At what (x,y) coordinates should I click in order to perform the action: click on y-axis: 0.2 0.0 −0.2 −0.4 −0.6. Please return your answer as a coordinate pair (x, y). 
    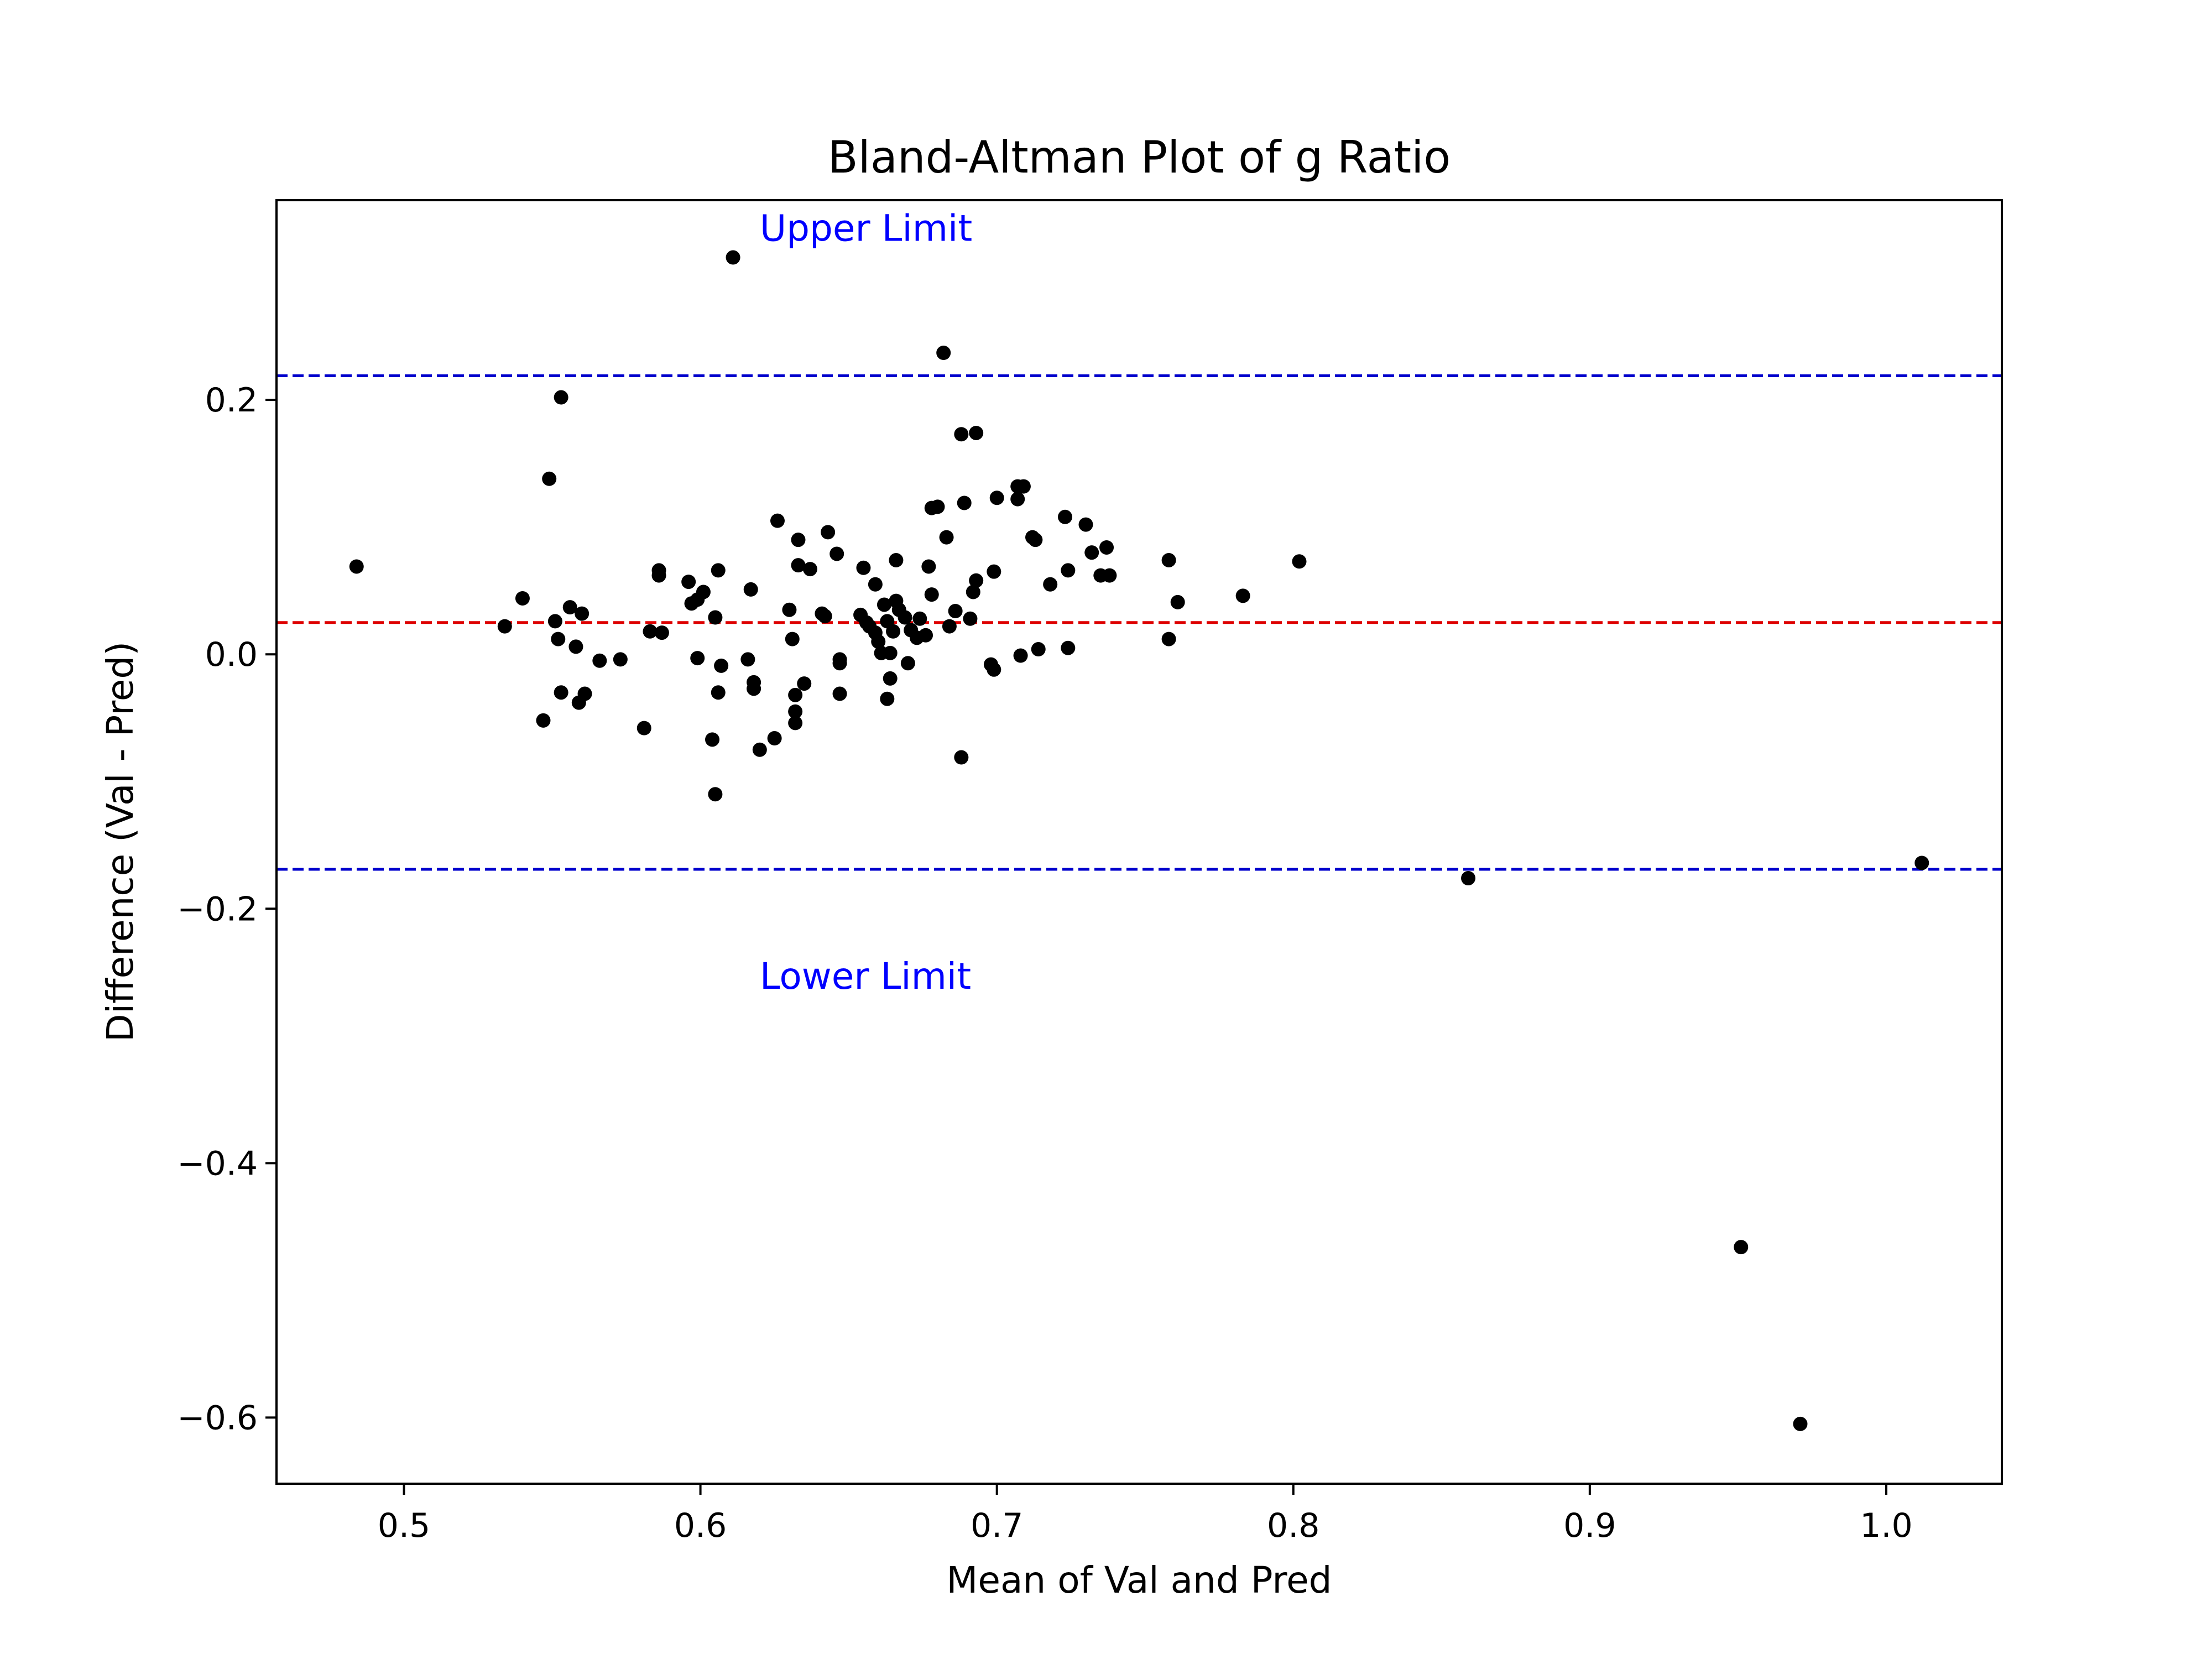
    Looking at the image, I should click on (227, 909).